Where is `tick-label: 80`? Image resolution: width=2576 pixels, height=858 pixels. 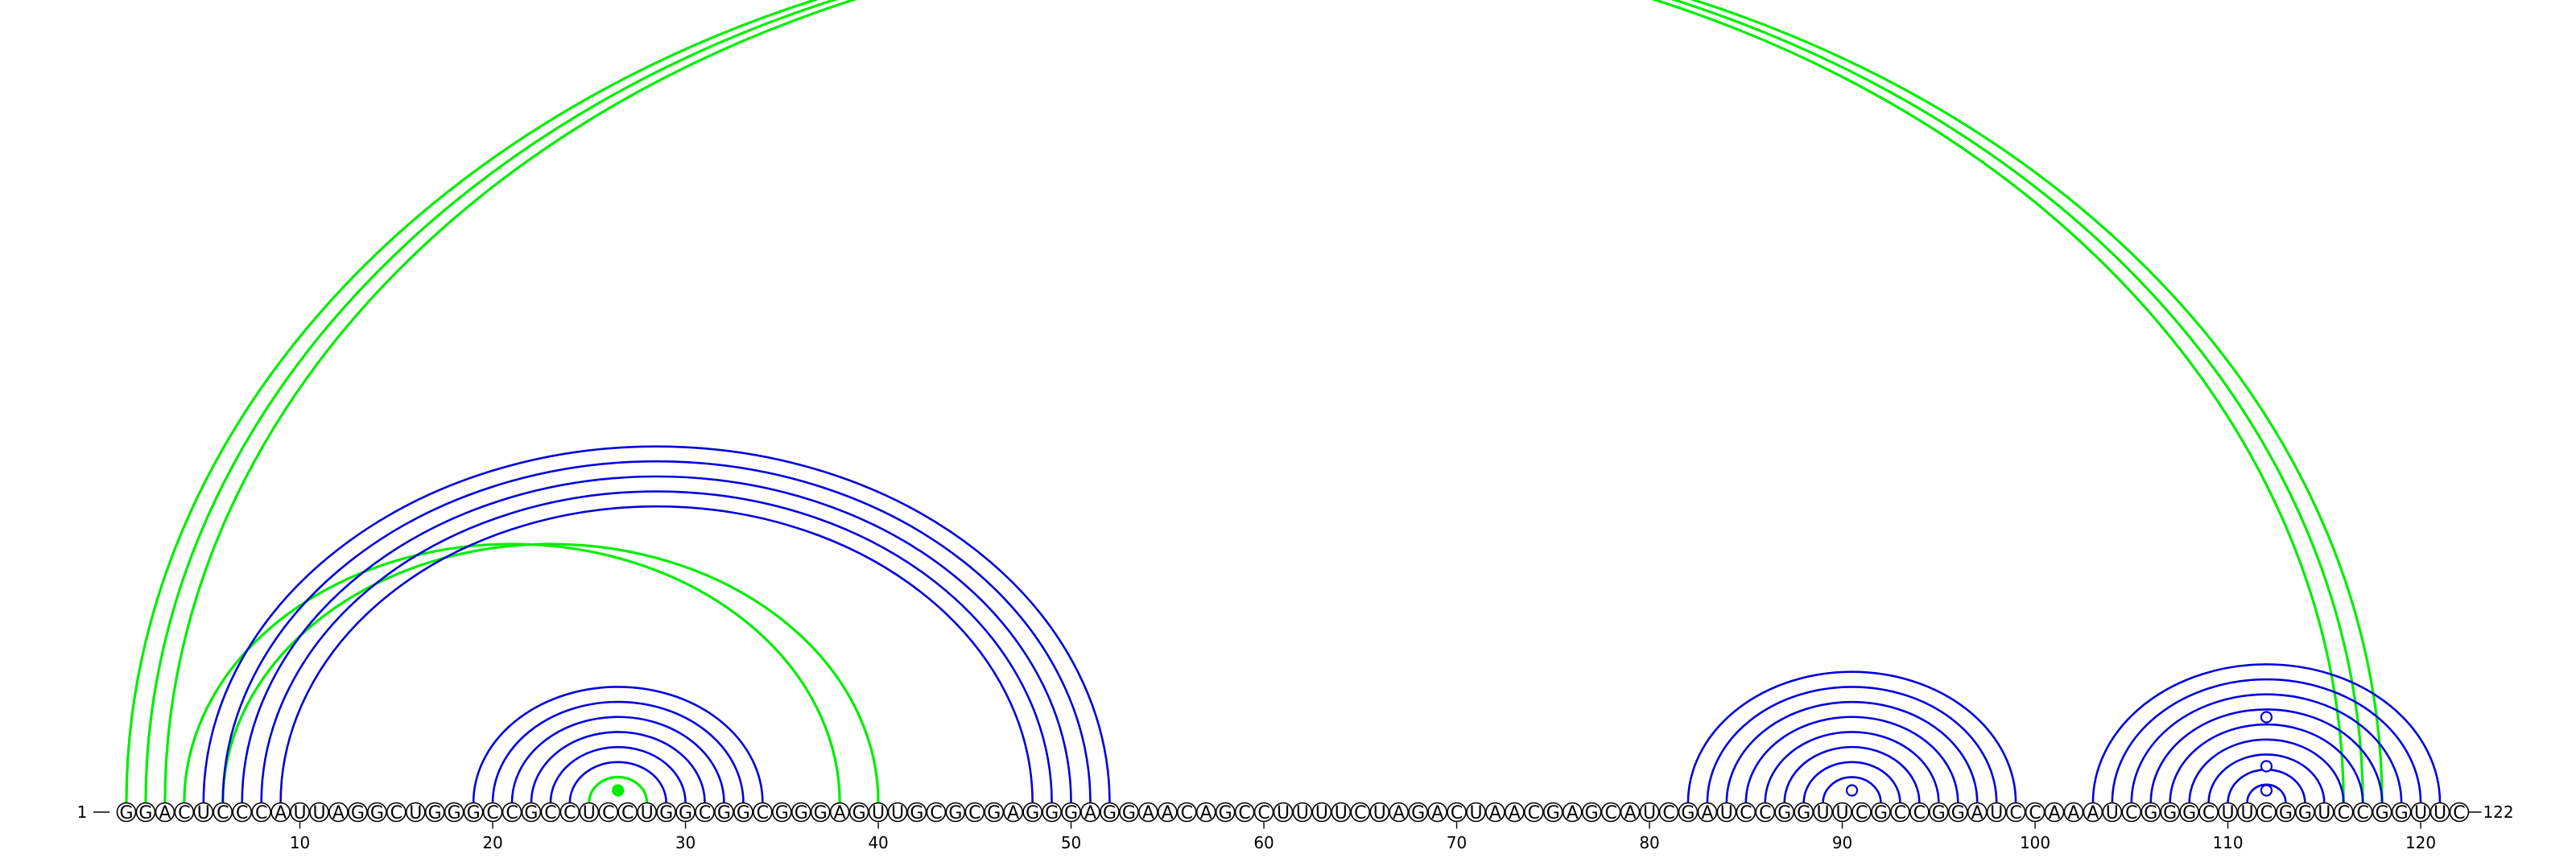 tick-label: 80 is located at coordinates (1649, 842).